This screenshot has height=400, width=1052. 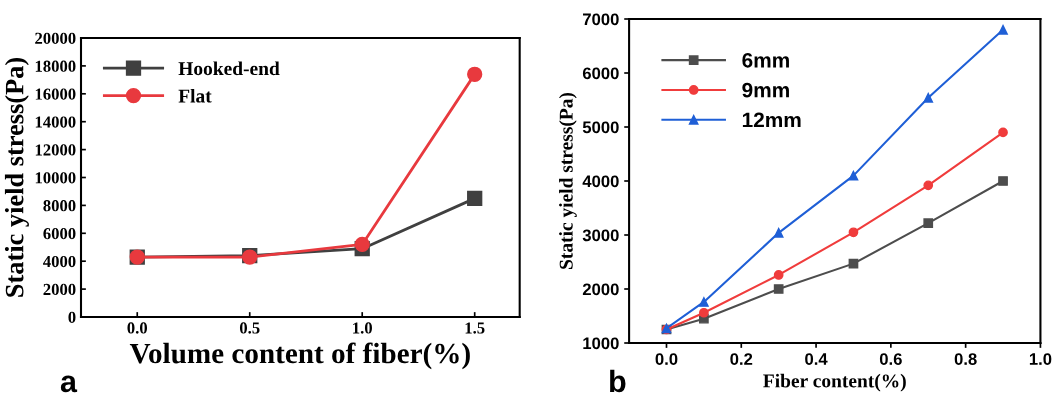 What do you see at coordinates (72, 317) in the screenshot?
I see `y-tick-label: 0` at bounding box center [72, 317].